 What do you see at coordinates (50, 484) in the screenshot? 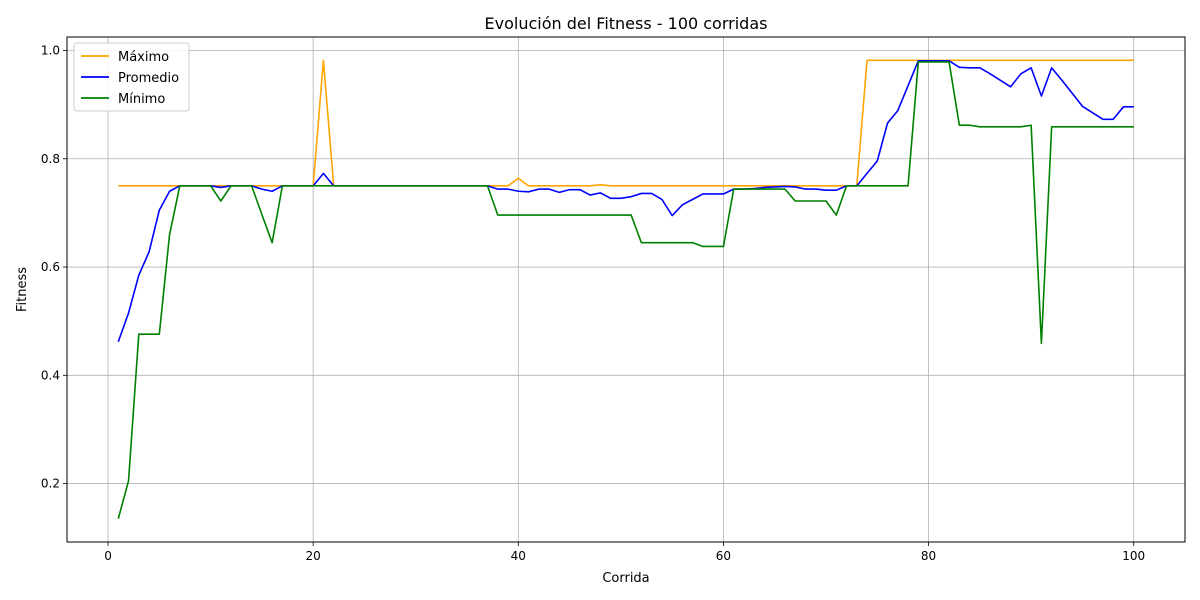
I see `y-tick-label: 0.2` at bounding box center [50, 484].